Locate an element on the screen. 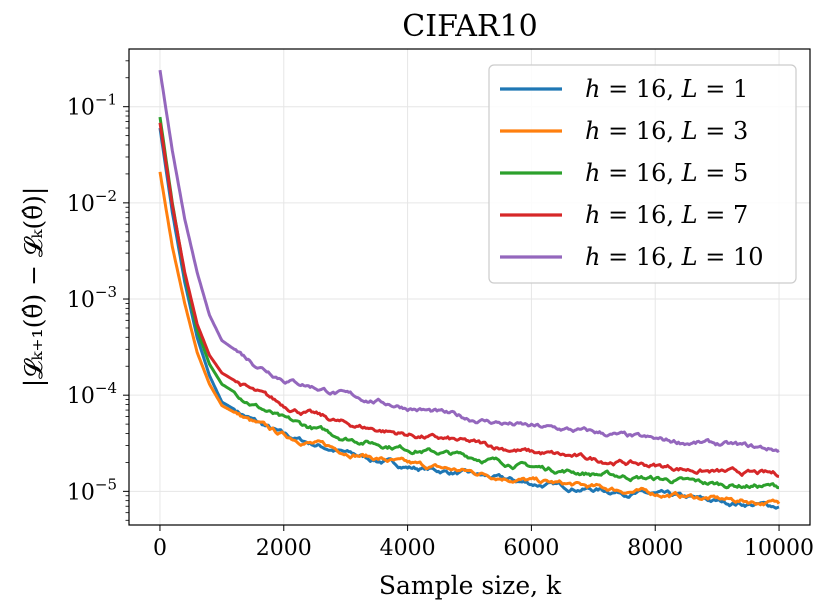 This screenshot has height=614, width=831. y-tick-label: 10⁻¹ is located at coordinates (92, 106).